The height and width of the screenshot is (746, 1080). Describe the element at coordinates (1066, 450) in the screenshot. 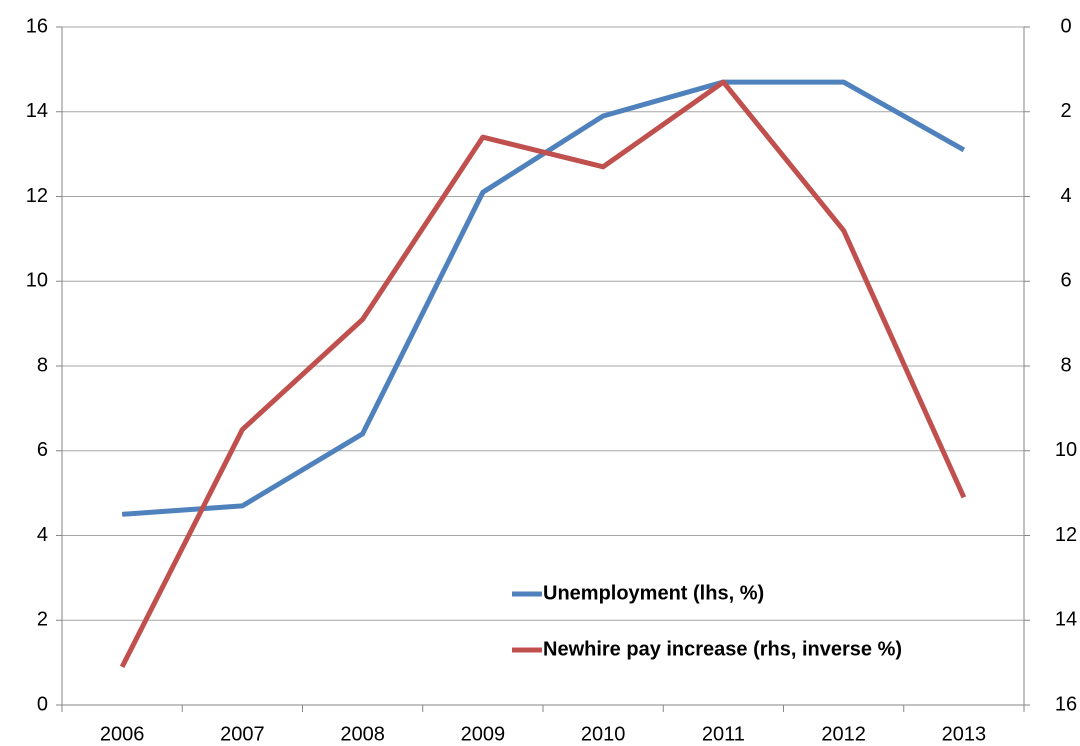

I see `y2-tick-label: 10` at that location.